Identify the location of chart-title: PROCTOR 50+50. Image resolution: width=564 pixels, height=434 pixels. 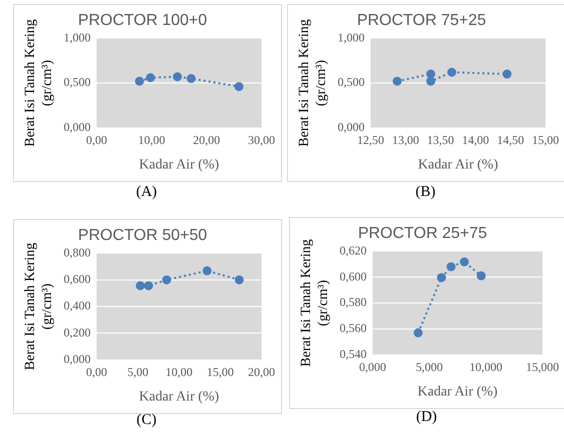
(143, 235).